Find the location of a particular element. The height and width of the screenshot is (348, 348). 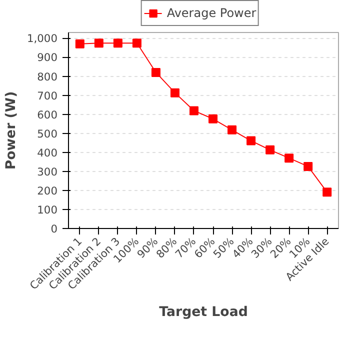

y-axis-title: Power (W) is located at coordinates (11, 130).